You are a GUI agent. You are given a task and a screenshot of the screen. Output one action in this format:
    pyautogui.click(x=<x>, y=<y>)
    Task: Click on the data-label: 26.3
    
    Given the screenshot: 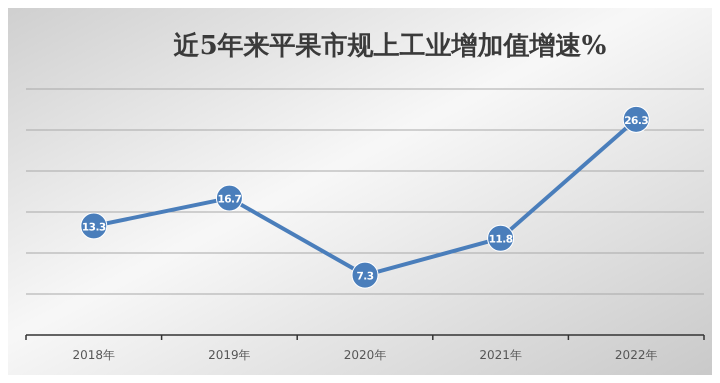 What is the action you would take?
    pyautogui.click(x=636, y=120)
    